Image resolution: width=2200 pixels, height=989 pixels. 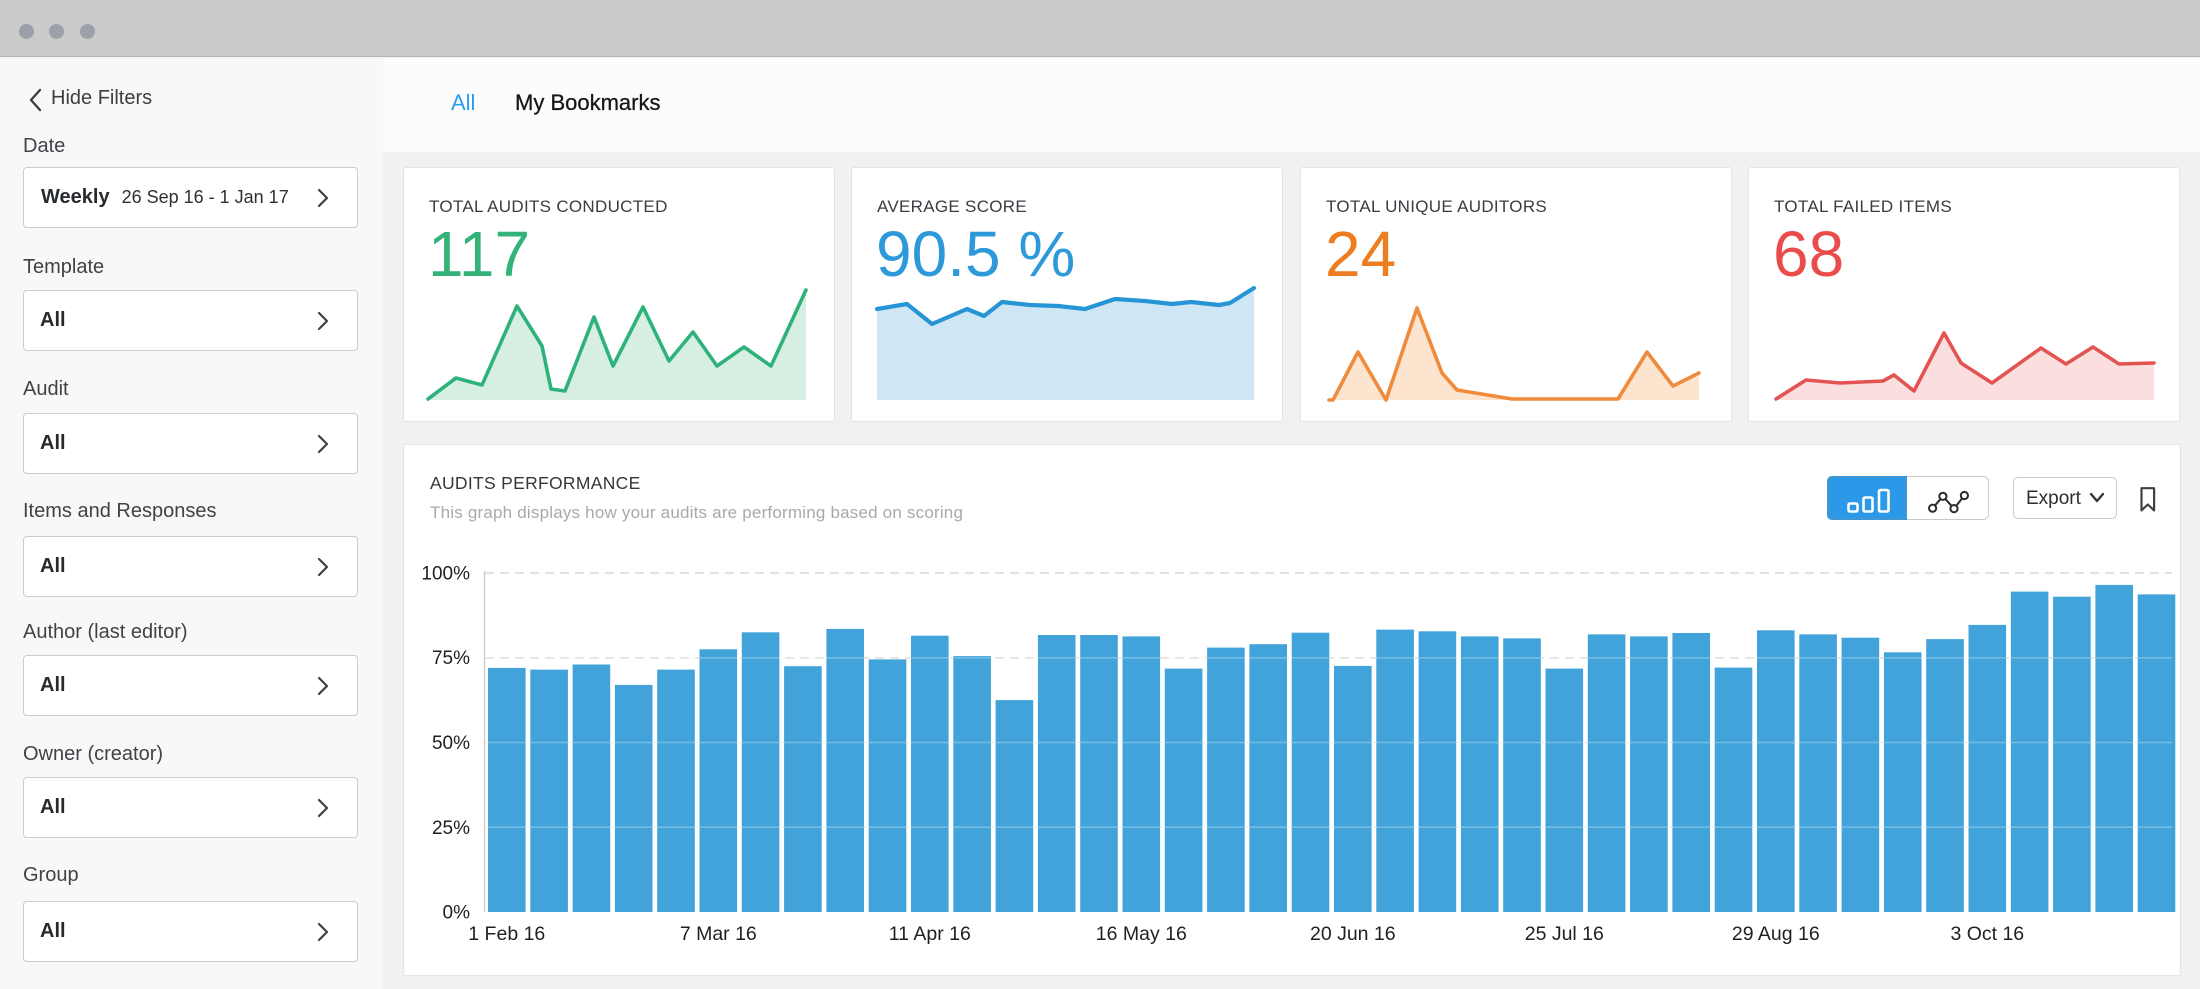 I want to click on svg-text: 75%, so click(x=451, y=658).